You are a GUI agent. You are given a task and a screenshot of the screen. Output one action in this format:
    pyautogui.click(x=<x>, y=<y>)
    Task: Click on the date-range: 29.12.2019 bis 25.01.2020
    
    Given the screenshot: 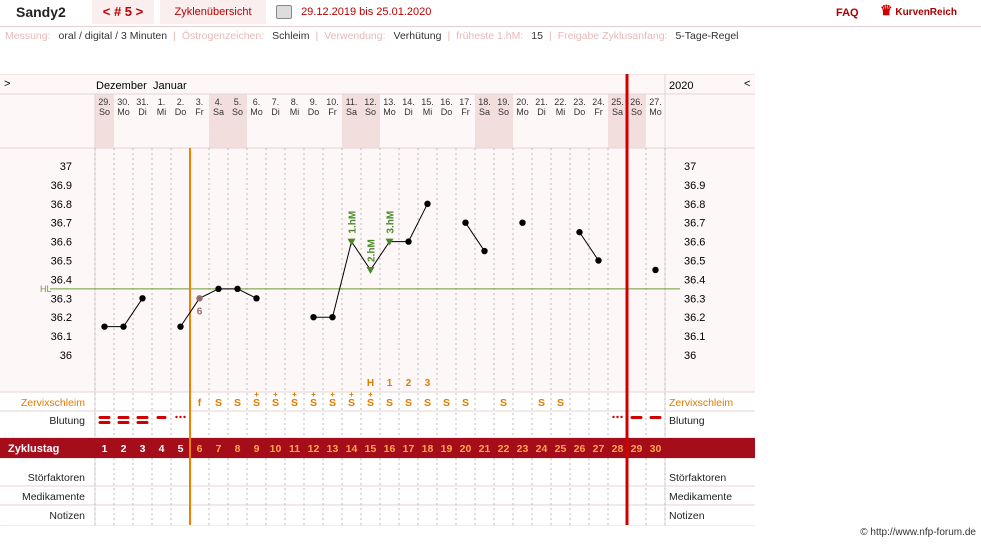 What is the action you would take?
    pyautogui.click(x=353, y=12)
    